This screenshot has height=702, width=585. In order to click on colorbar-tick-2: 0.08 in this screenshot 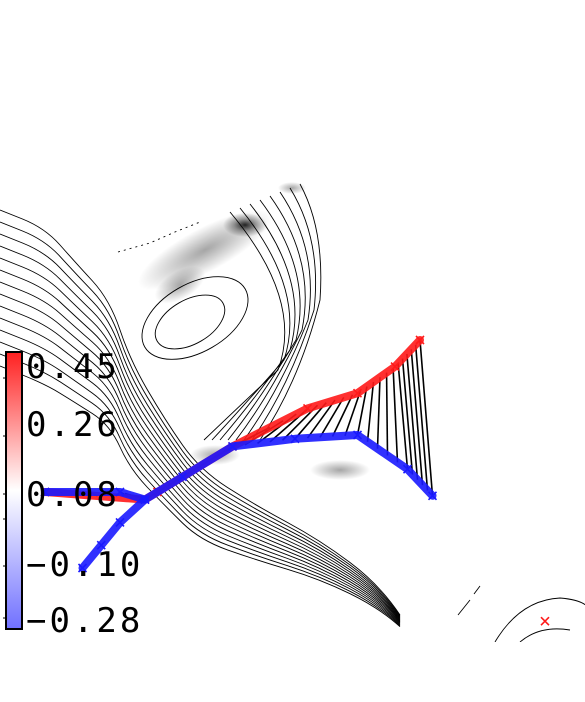, I will do `click(73, 495)`.